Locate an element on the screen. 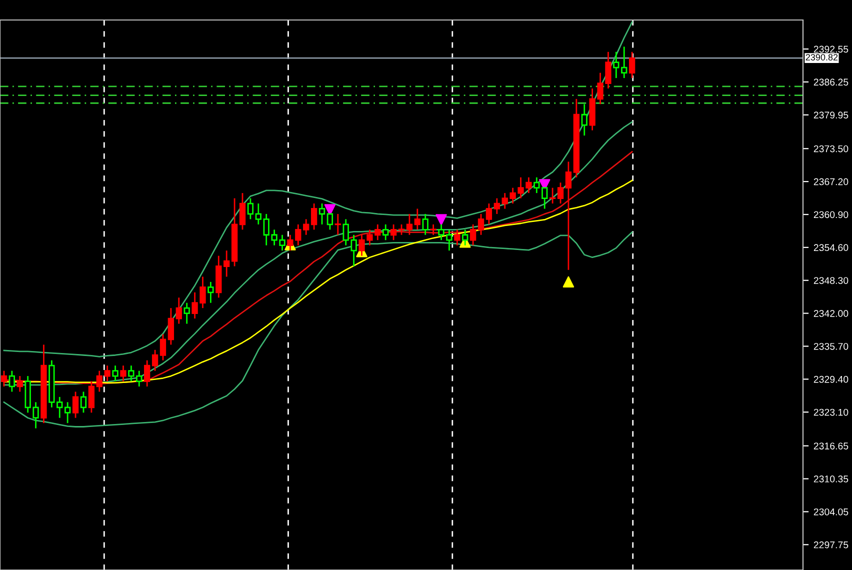  y-tick-label: 2342.00 is located at coordinates (831, 313).